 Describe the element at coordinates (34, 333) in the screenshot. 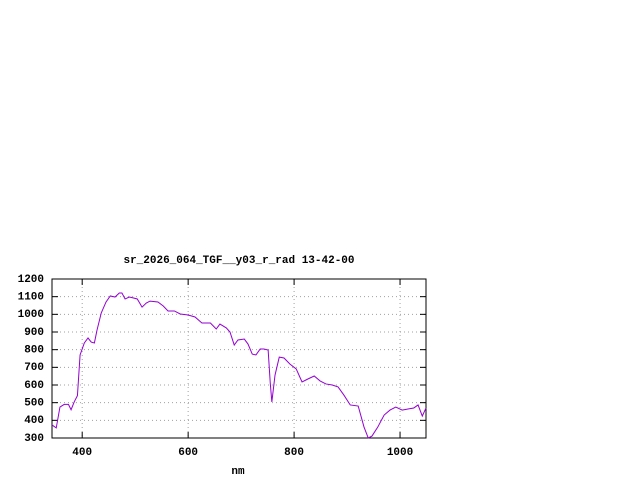

I see `y-tick-label: 900` at that location.